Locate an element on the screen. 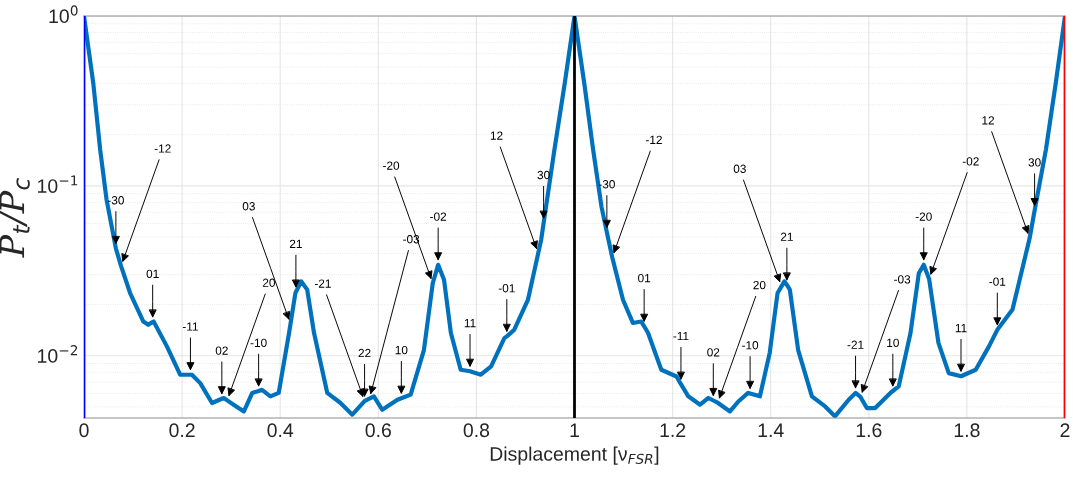  annotation: 30 is located at coordinates (1034, 162).